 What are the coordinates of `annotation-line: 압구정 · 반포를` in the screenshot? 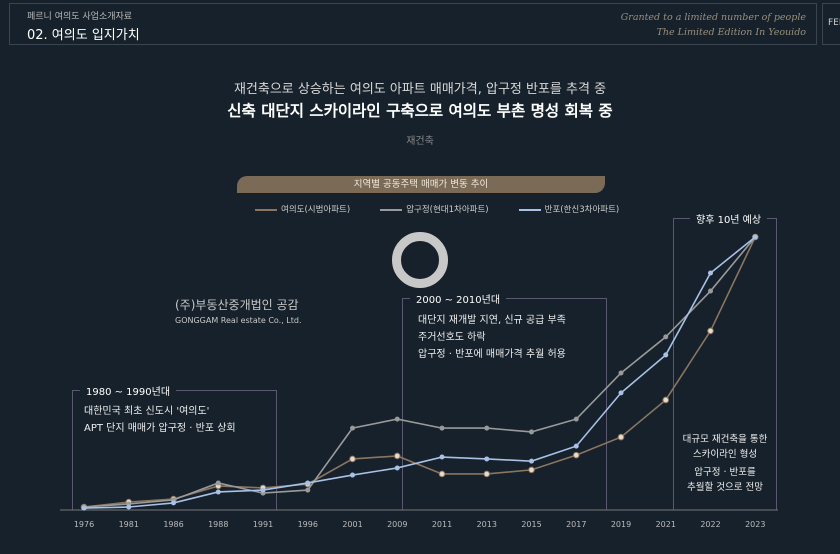 It's located at (725, 472).